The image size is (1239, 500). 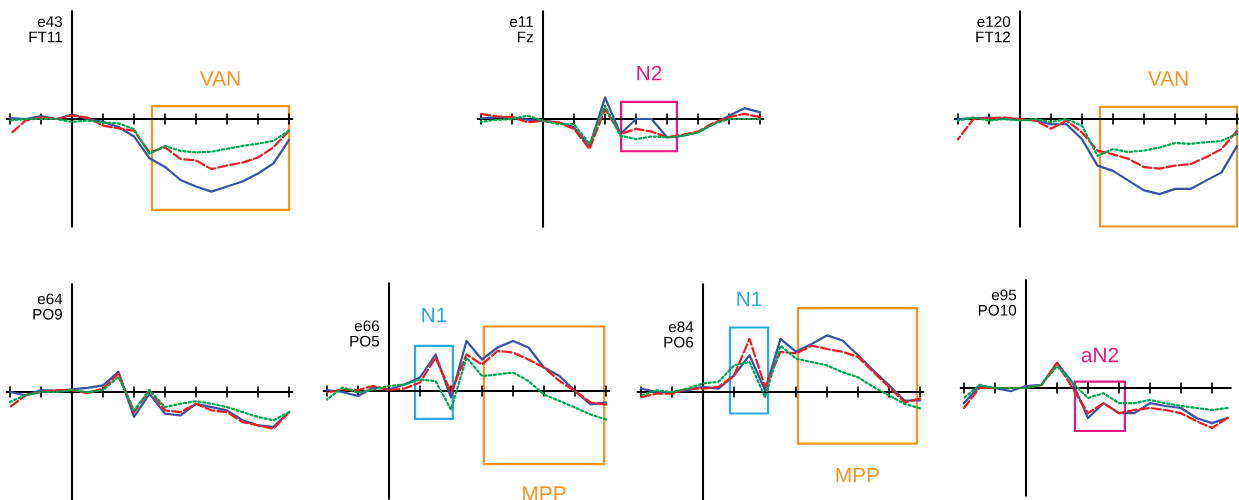 I want to click on chart-subtitle: PO6, so click(x=679, y=342).